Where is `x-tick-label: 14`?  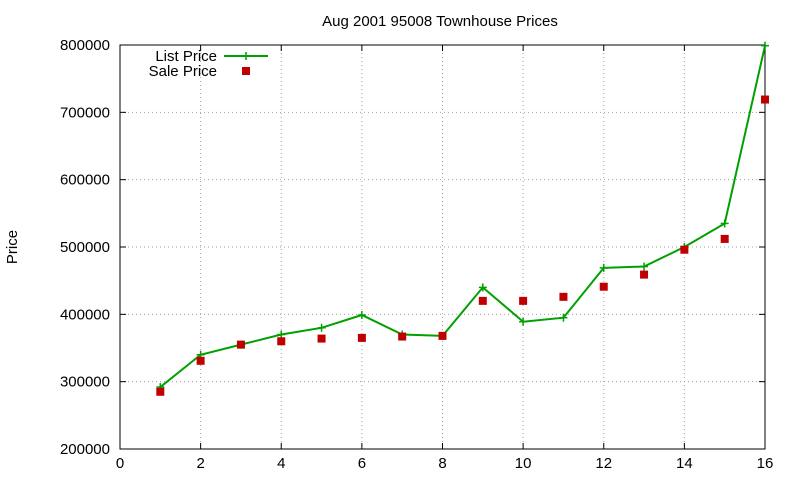
x-tick-label: 14 is located at coordinates (684, 463).